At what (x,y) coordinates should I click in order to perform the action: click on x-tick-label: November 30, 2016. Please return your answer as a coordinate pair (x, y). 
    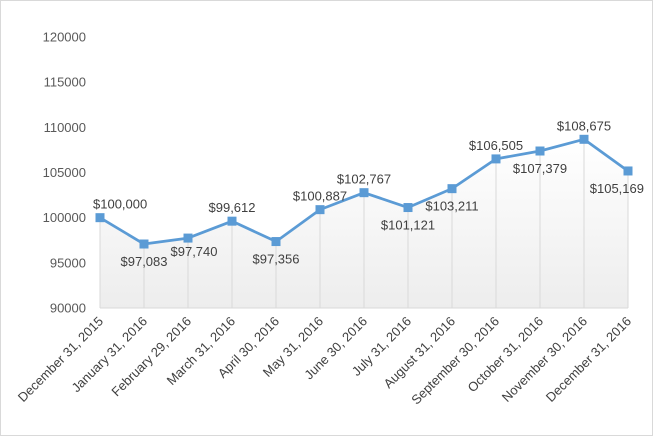
    Looking at the image, I should click on (544, 359).